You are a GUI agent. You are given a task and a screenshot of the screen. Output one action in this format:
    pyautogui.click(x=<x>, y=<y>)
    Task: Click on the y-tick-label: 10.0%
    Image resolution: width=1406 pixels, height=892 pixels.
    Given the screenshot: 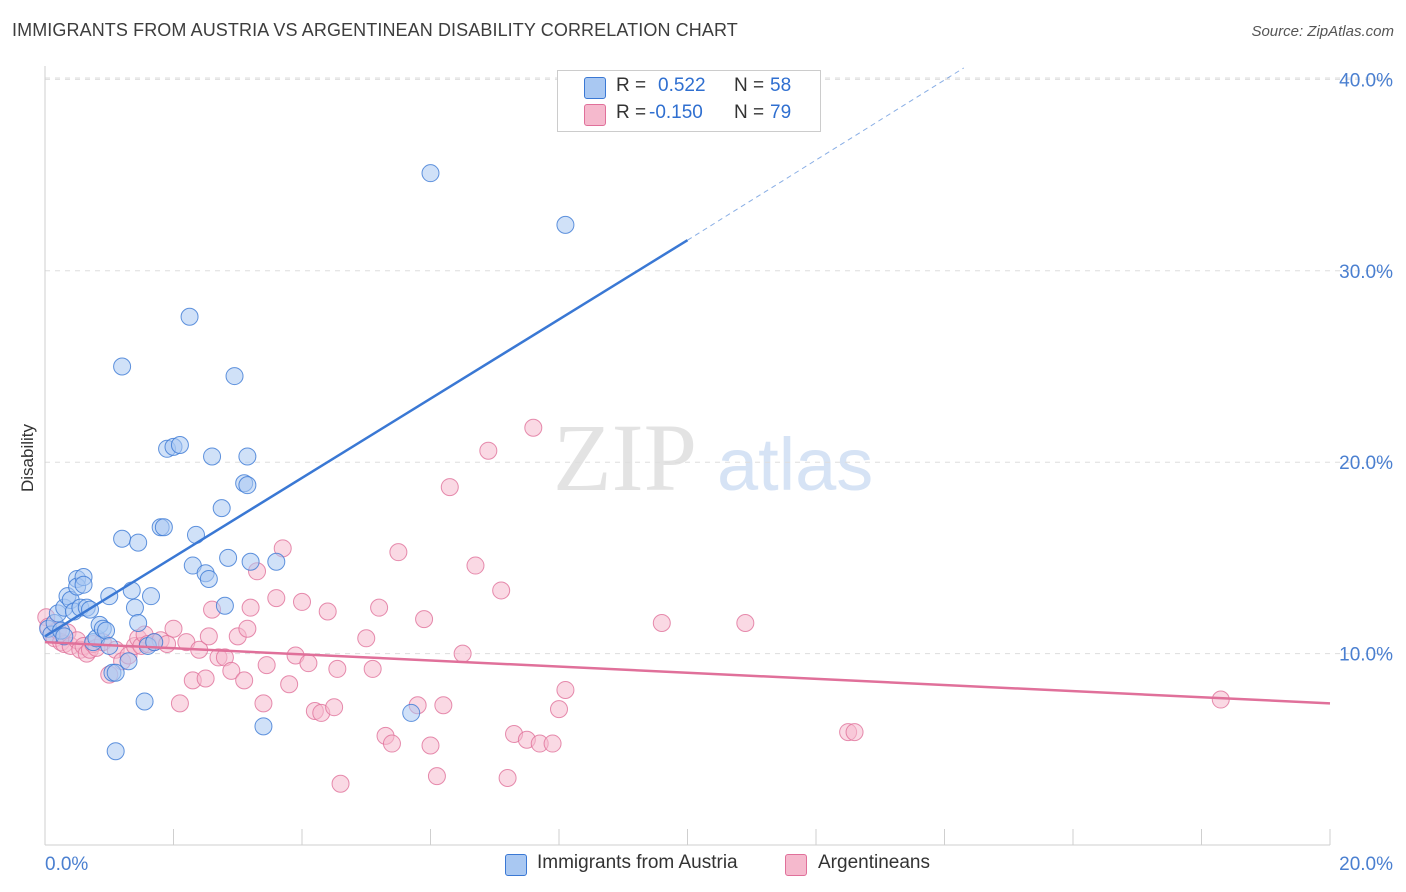 What is the action you would take?
    pyautogui.click(x=1366, y=655)
    